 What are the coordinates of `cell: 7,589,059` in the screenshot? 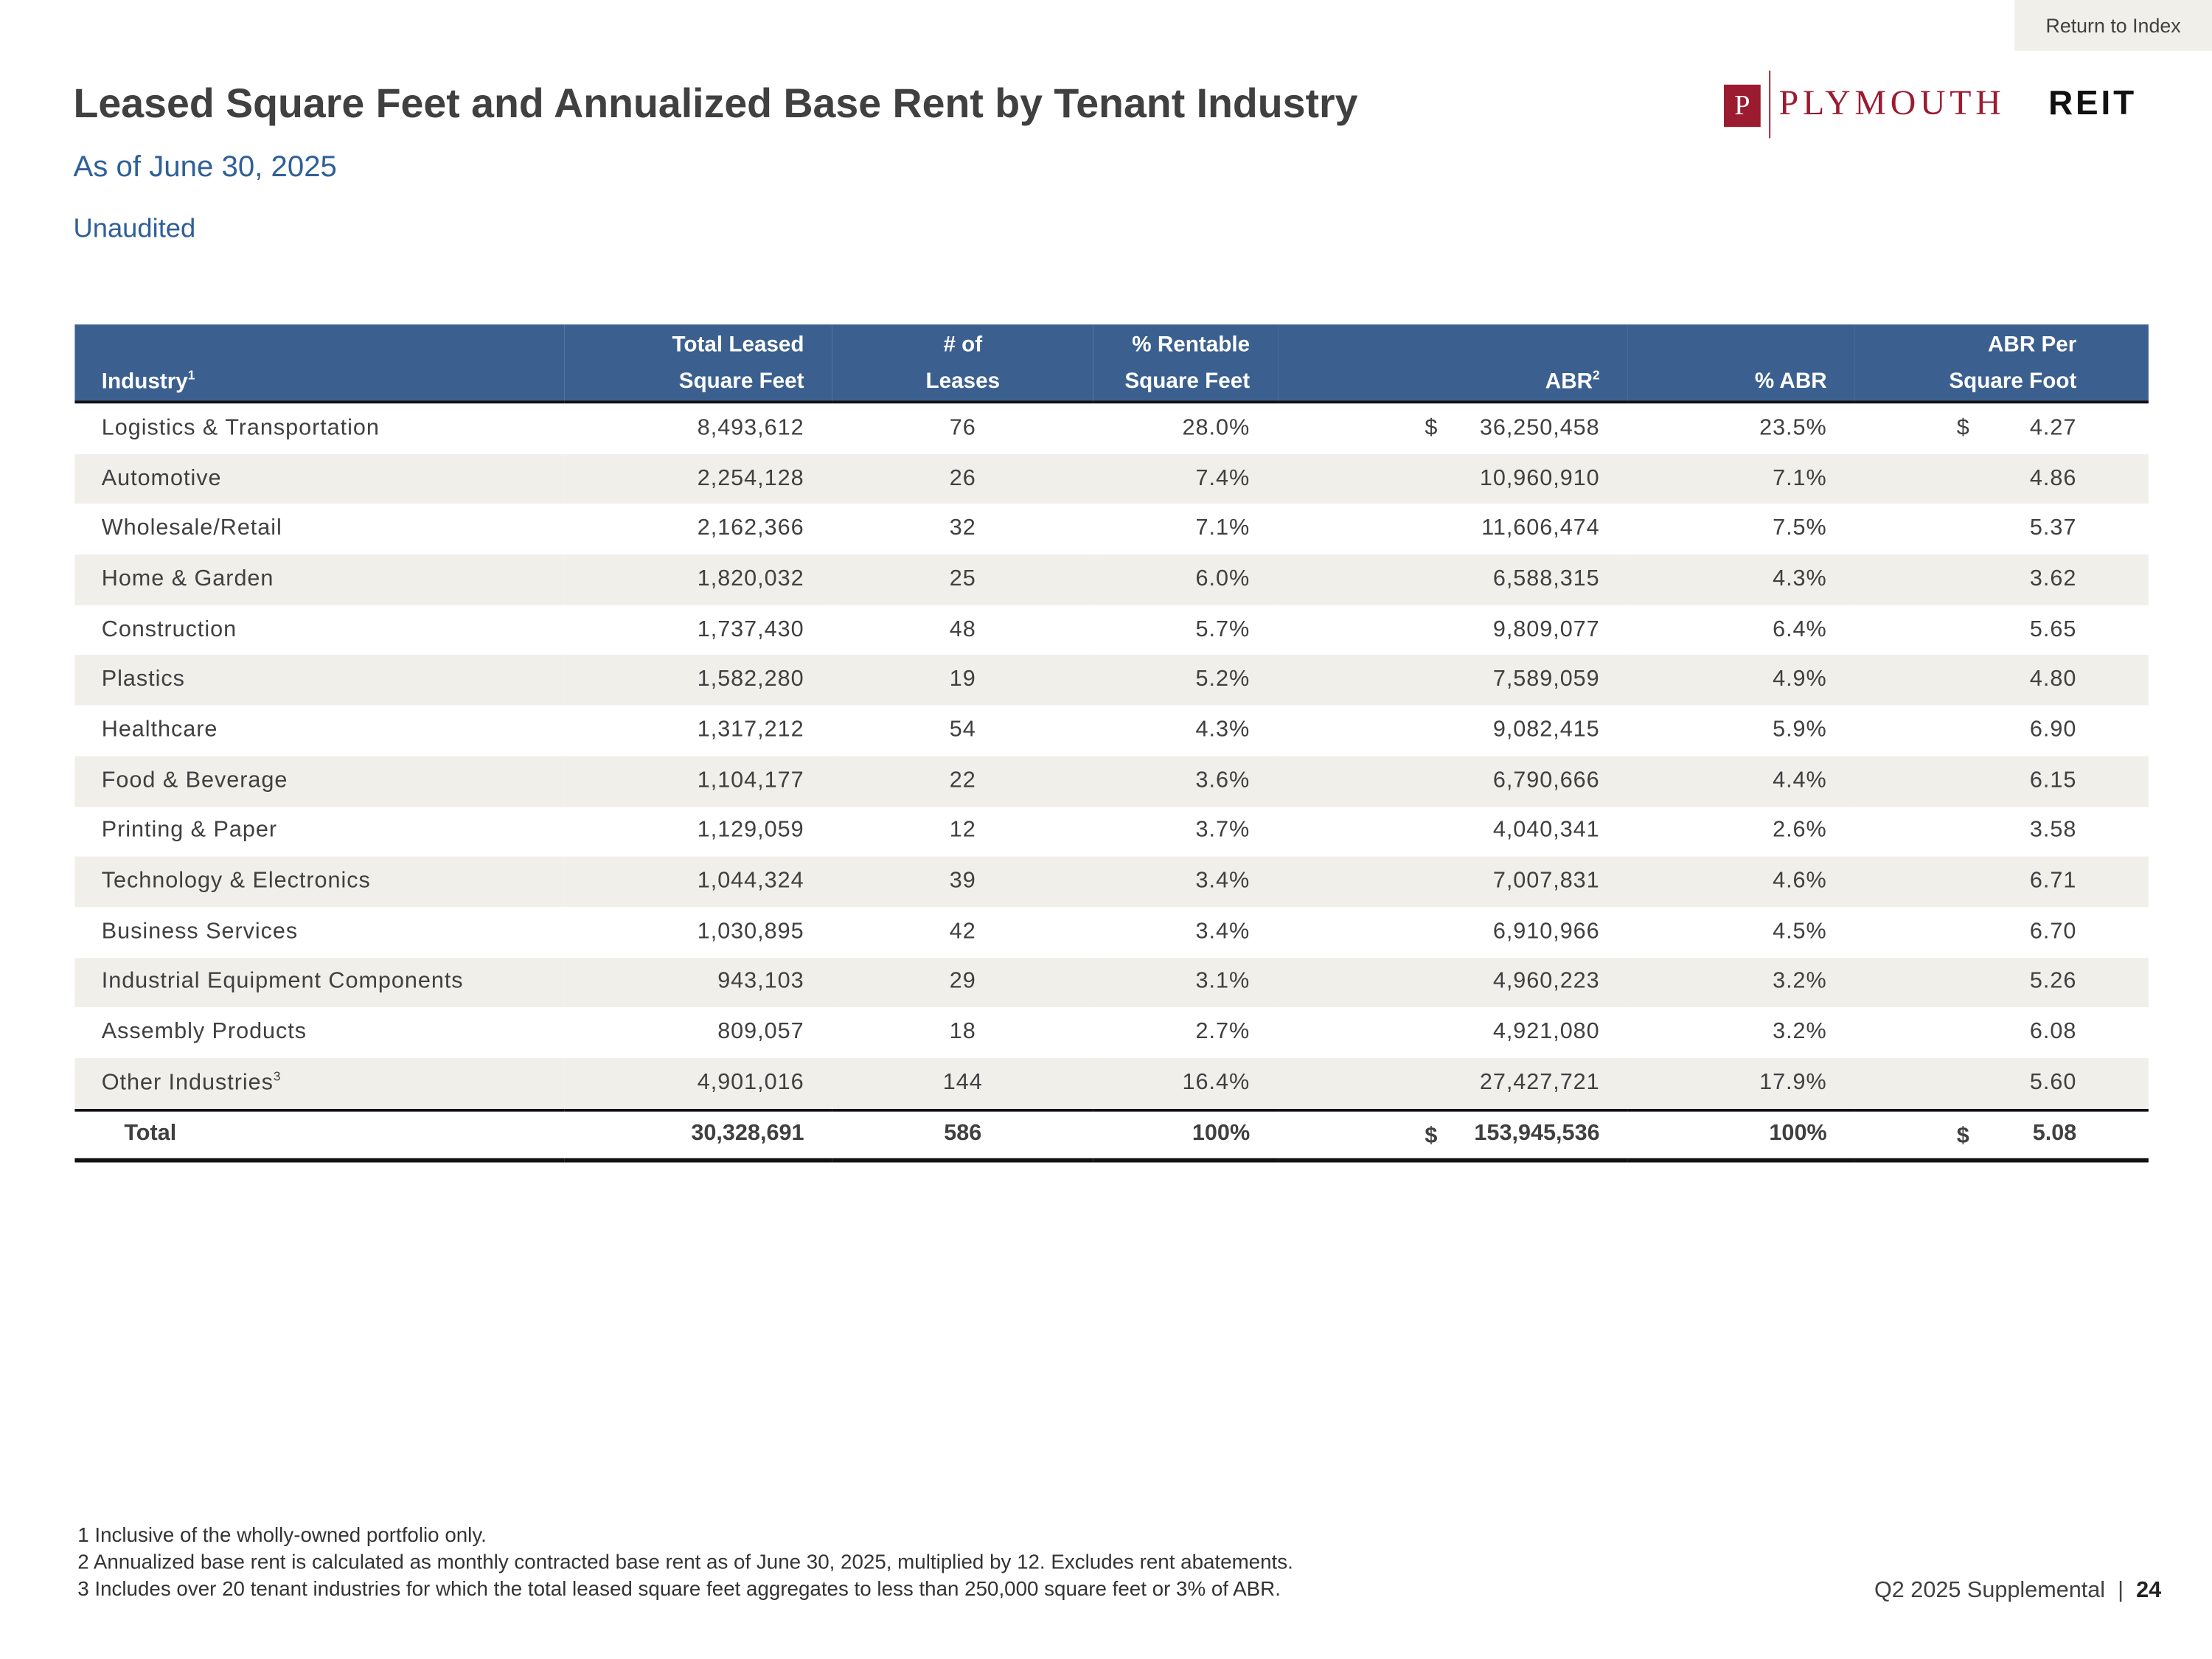 It's located at (1453, 680).